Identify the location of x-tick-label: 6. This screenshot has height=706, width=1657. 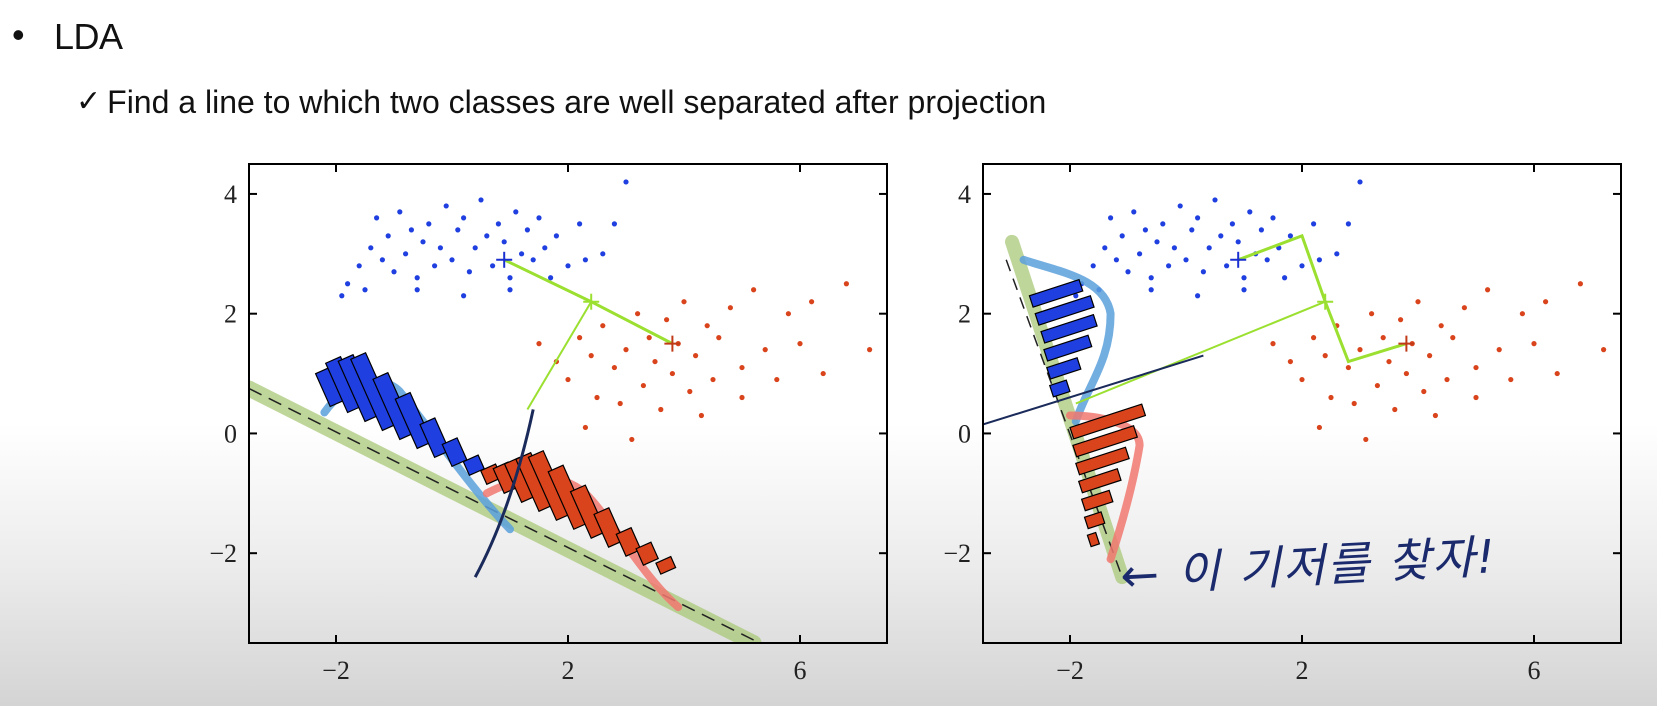
(800, 670).